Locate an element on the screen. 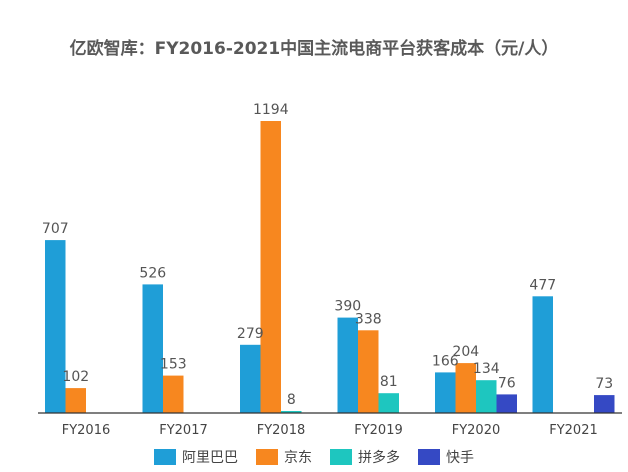  legend-item-京东: 京东 is located at coordinates (284, 457).